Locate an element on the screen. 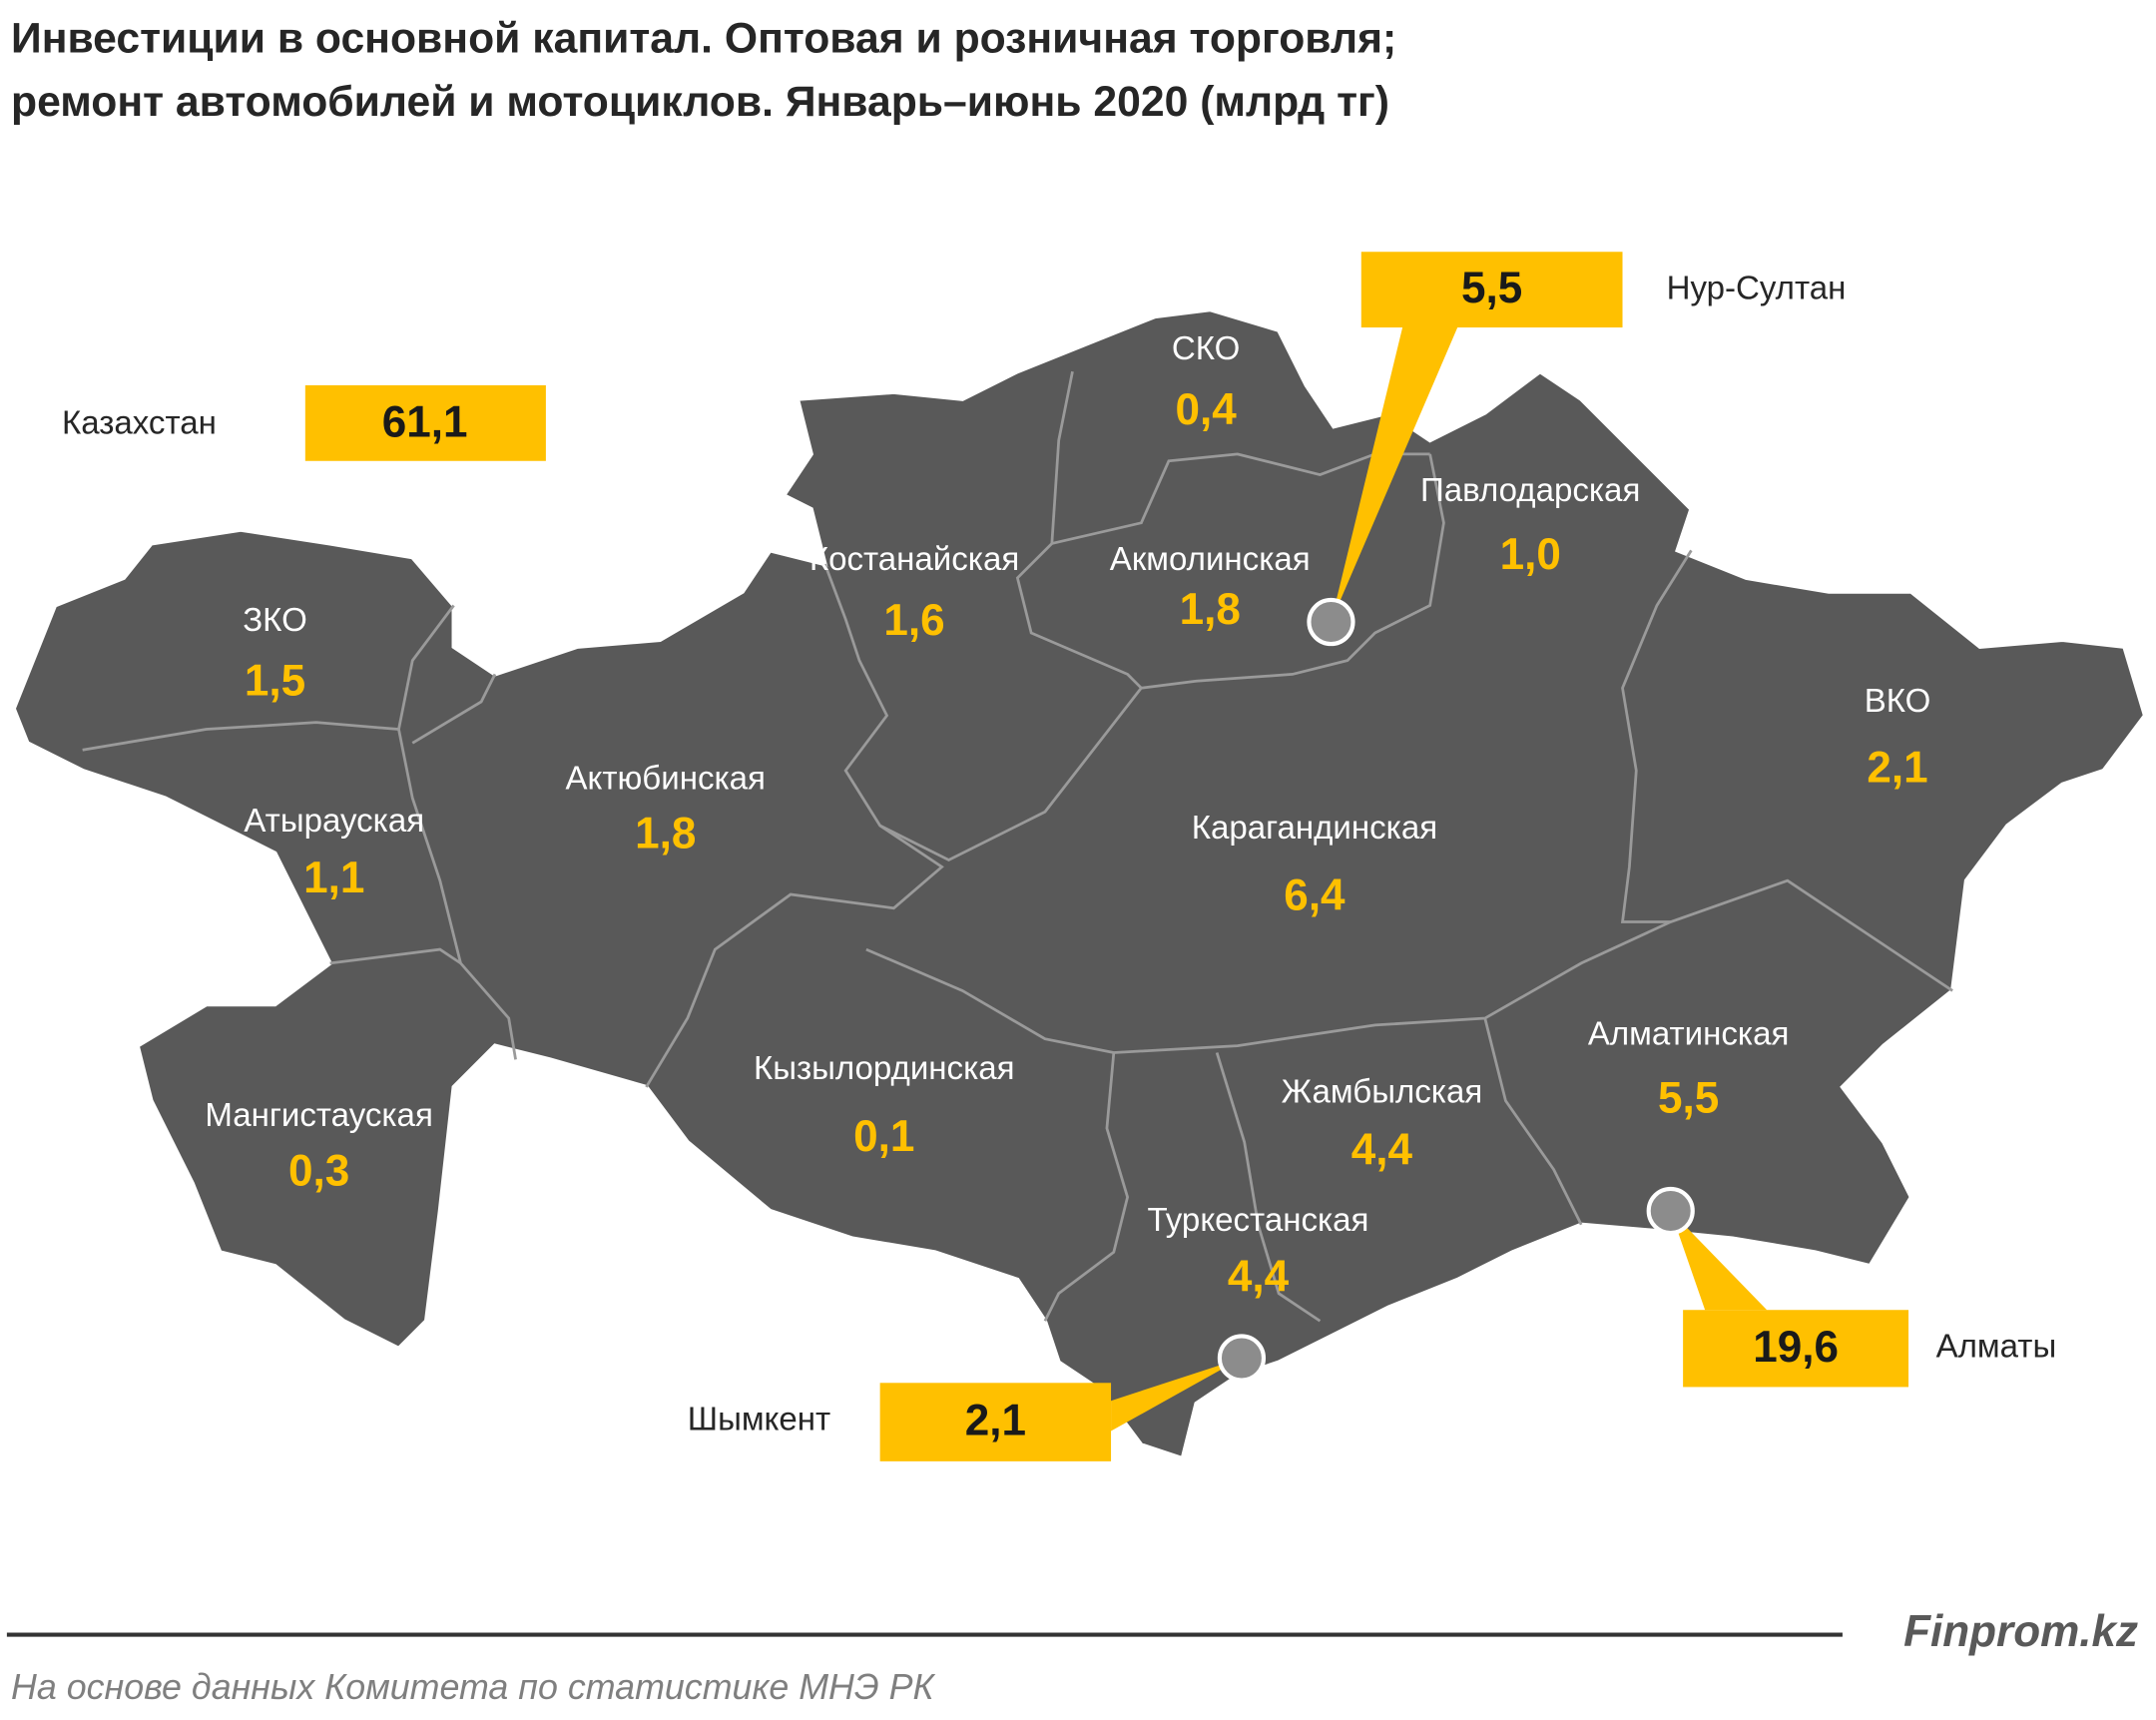 This screenshot has height=1720, width=2156. region-name: Павлодарская is located at coordinates (1530, 490).